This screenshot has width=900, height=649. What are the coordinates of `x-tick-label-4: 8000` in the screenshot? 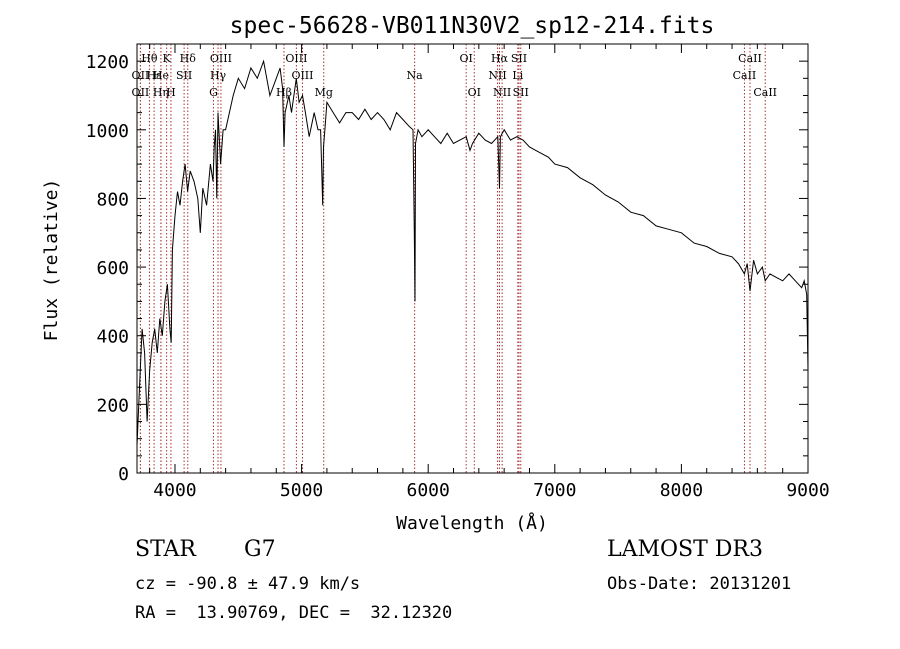 It's located at (681, 490).